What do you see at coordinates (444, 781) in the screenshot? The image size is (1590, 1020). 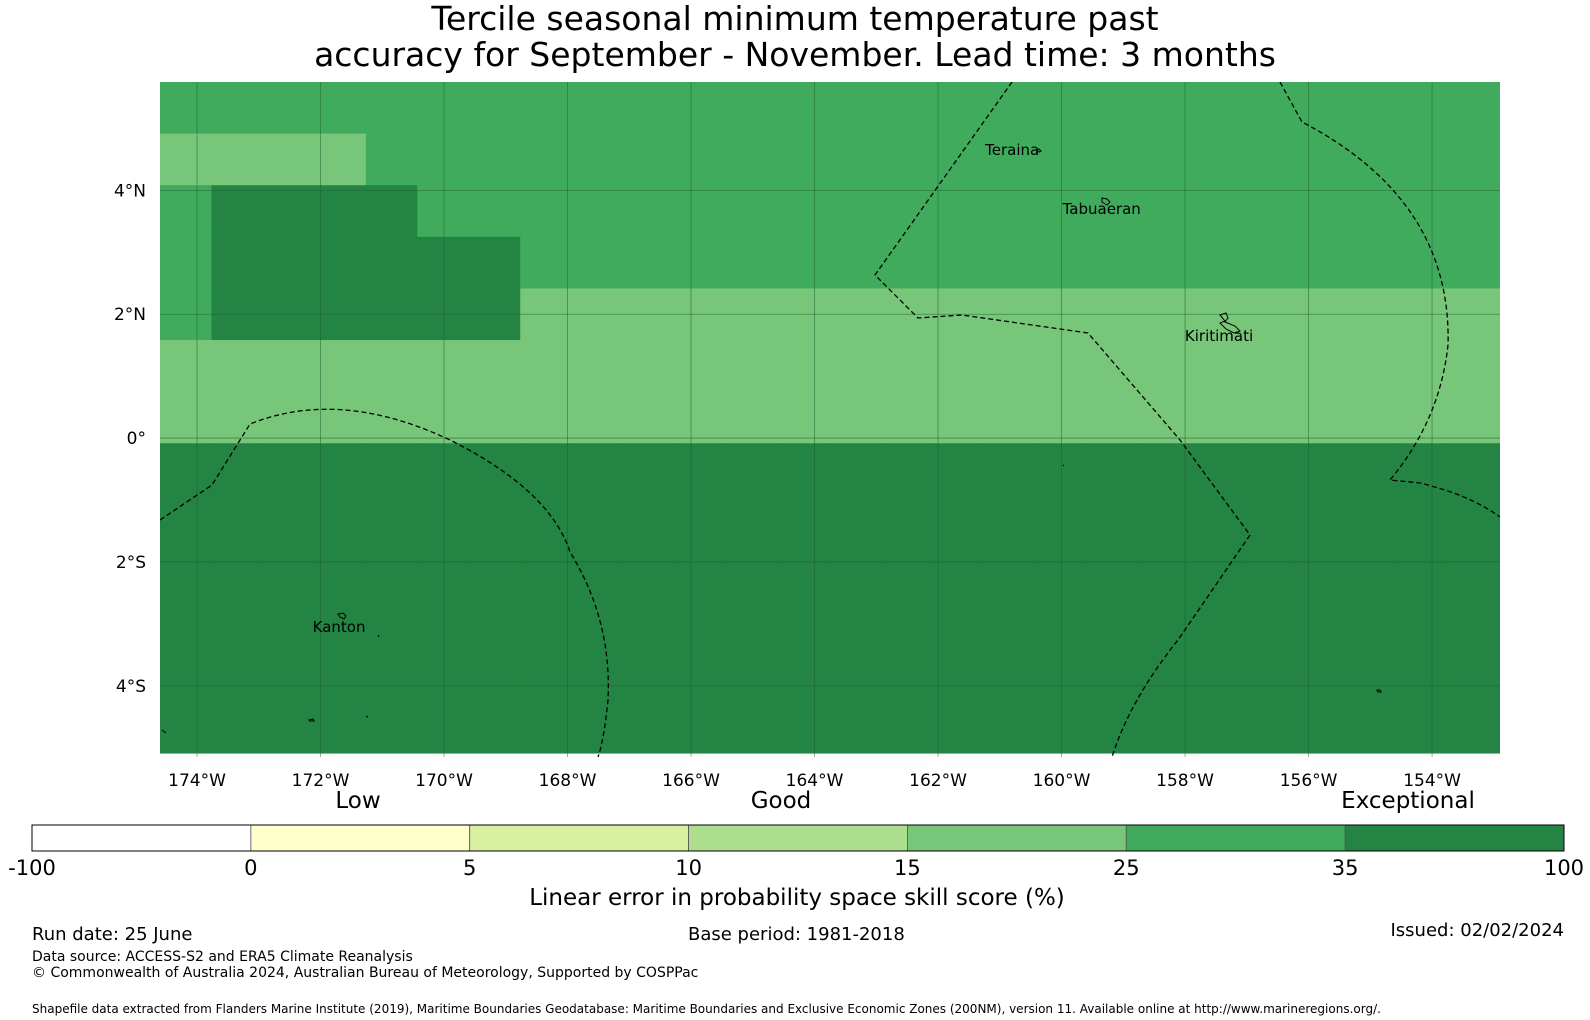 I see `lon-tick-label: 170°W` at bounding box center [444, 781].